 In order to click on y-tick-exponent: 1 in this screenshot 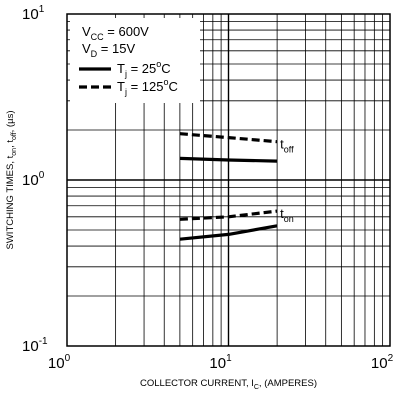, I will do `click(42, 9)`.